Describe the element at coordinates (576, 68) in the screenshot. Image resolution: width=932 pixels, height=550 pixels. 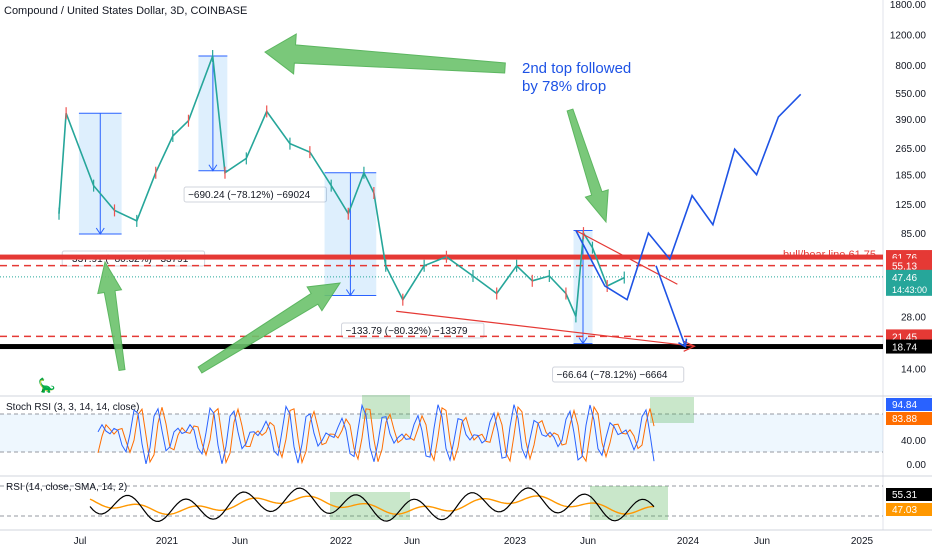
I see `annotation-note: 2nd top followed` at that location.